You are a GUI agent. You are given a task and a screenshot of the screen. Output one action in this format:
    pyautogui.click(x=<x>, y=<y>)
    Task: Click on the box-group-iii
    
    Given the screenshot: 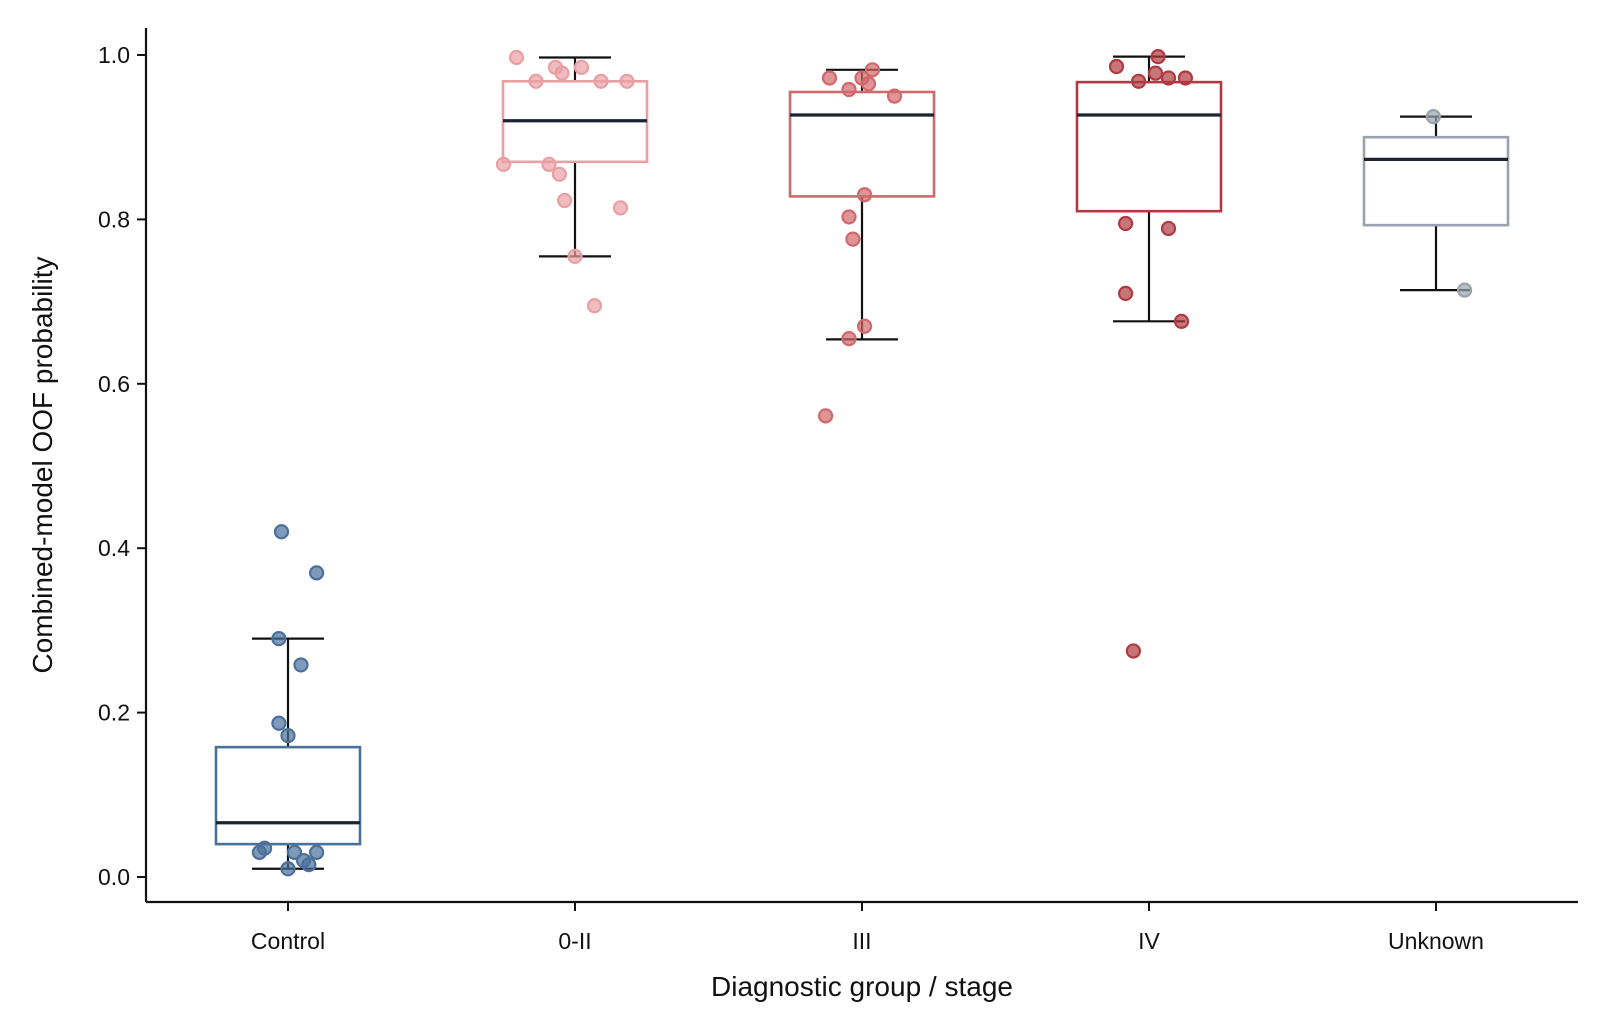 What is the action you would take?
    pyautogui.click(x=862, y=243)
    